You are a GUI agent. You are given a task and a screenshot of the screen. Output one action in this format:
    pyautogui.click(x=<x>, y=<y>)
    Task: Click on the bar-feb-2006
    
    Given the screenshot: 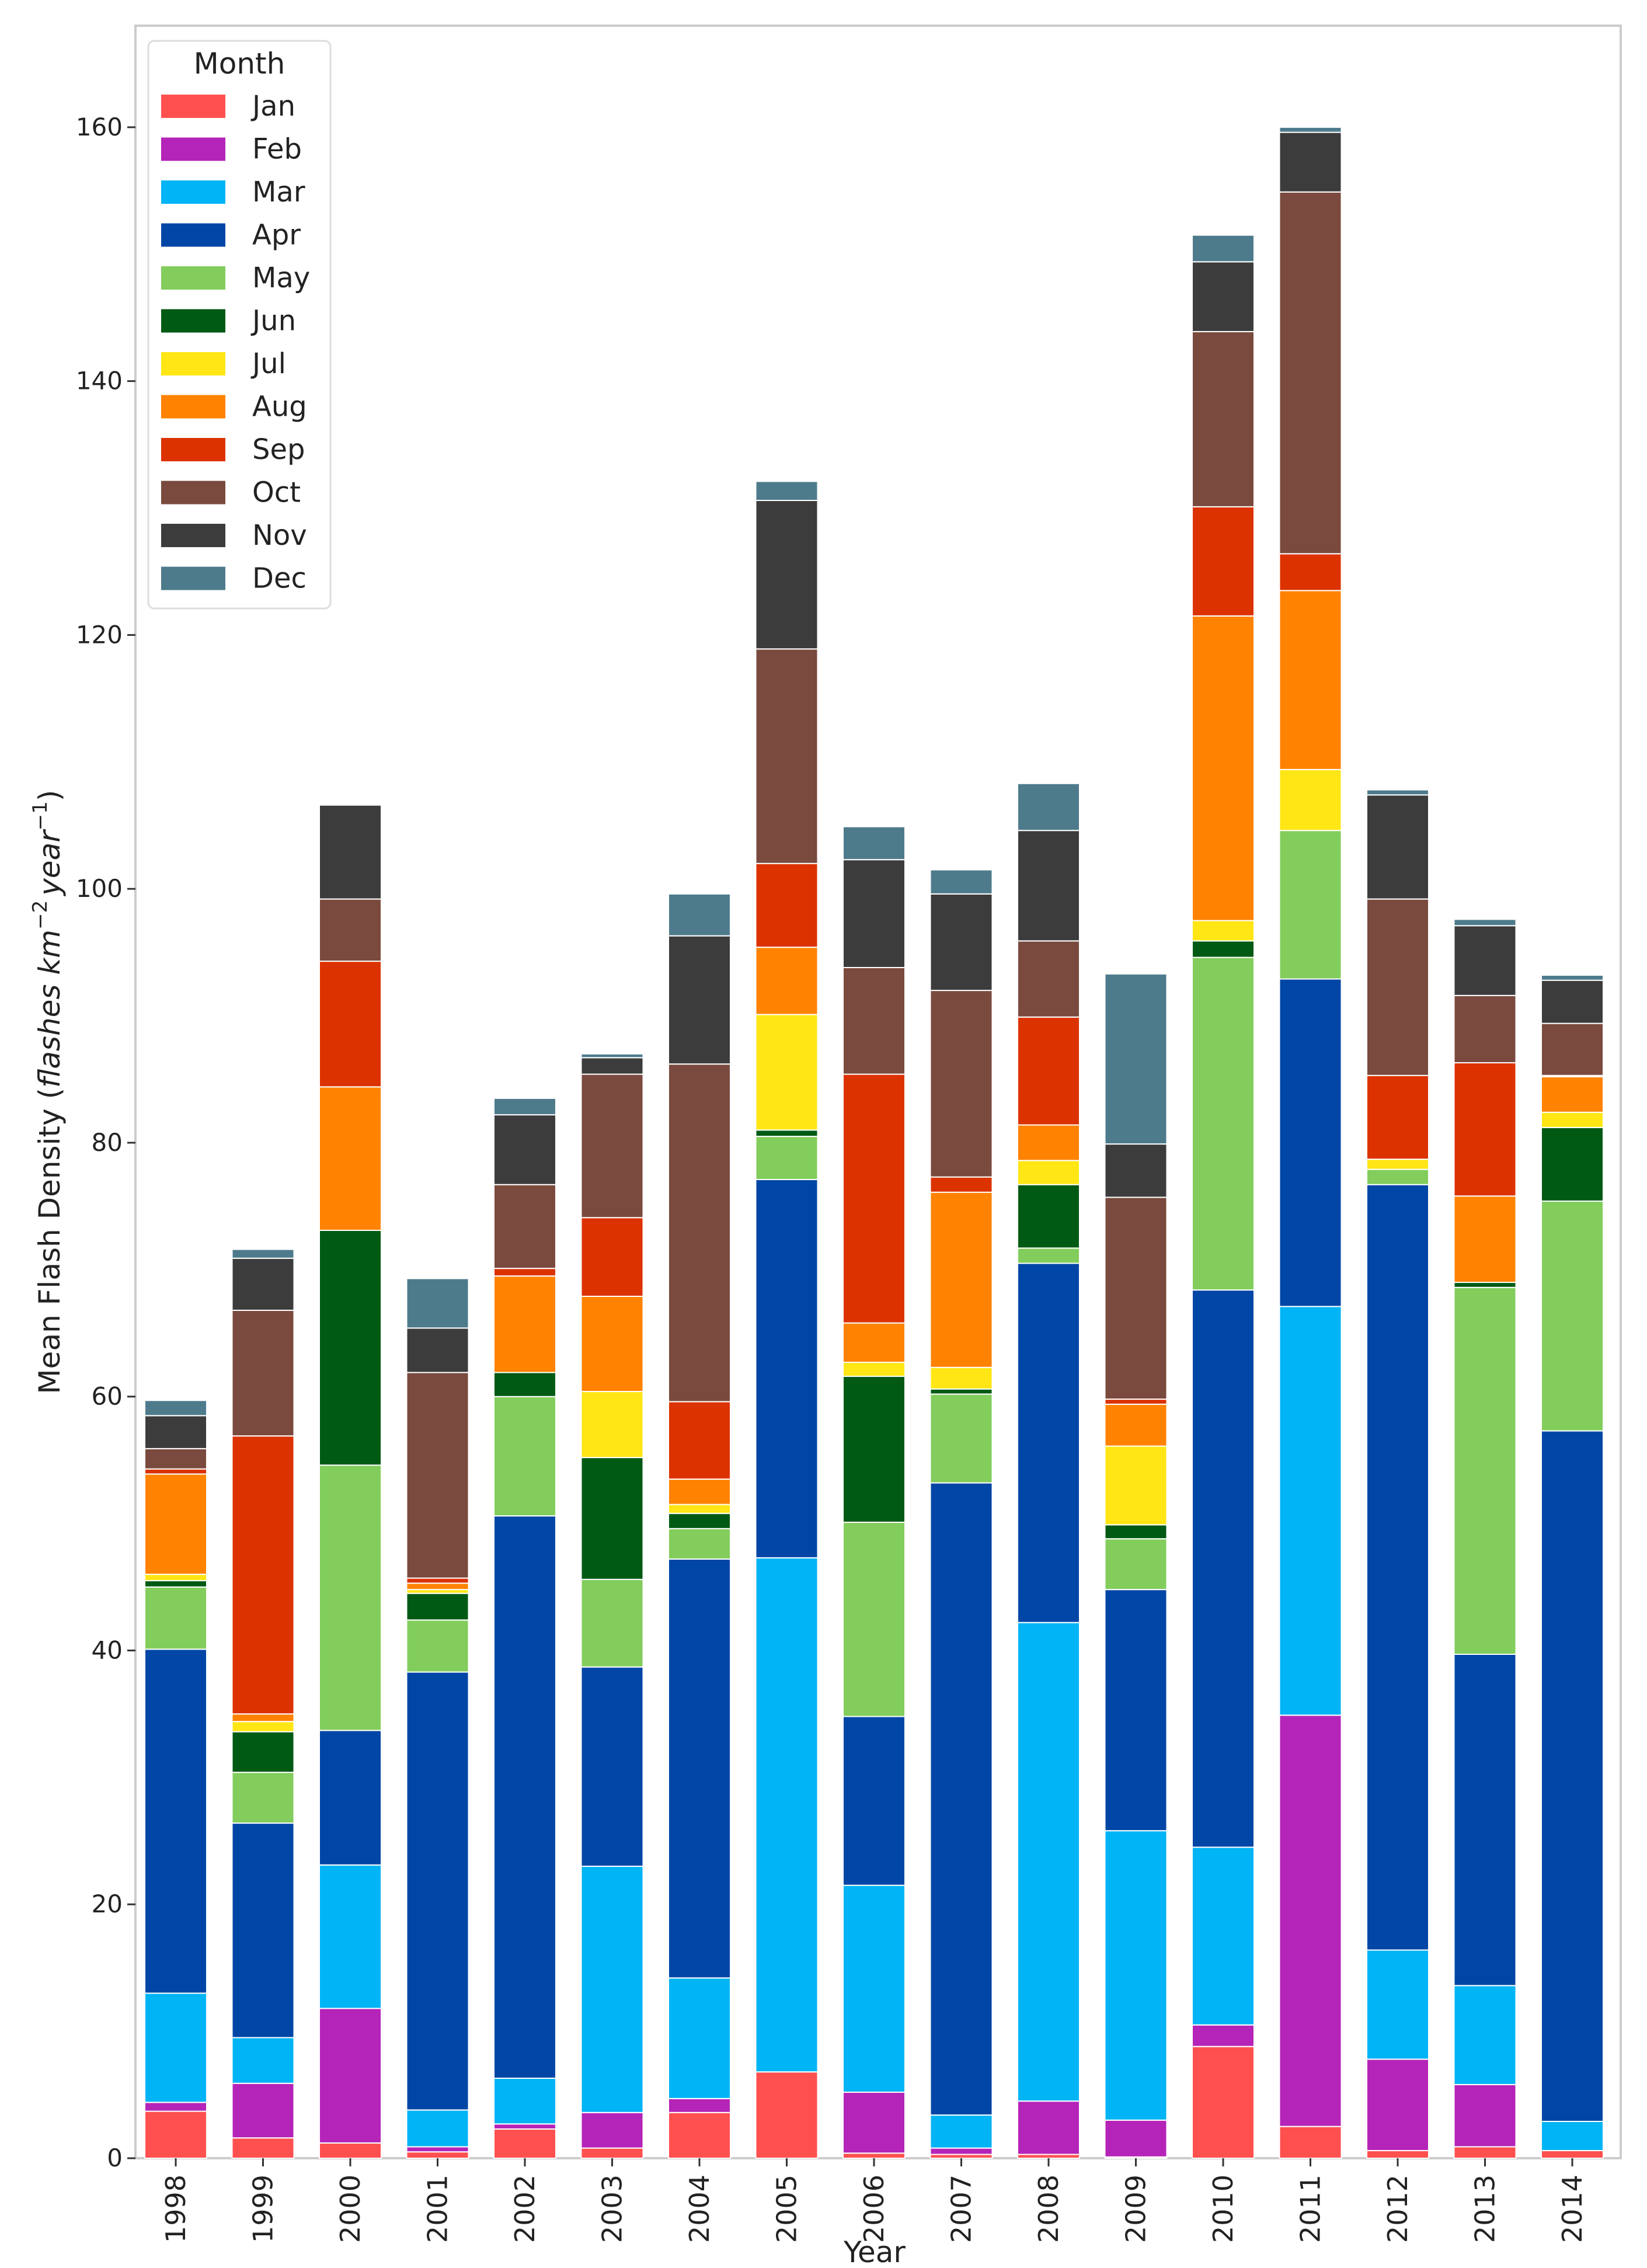 What is the action you would take?
    pyautogui.click(x=874, y=2122)
    